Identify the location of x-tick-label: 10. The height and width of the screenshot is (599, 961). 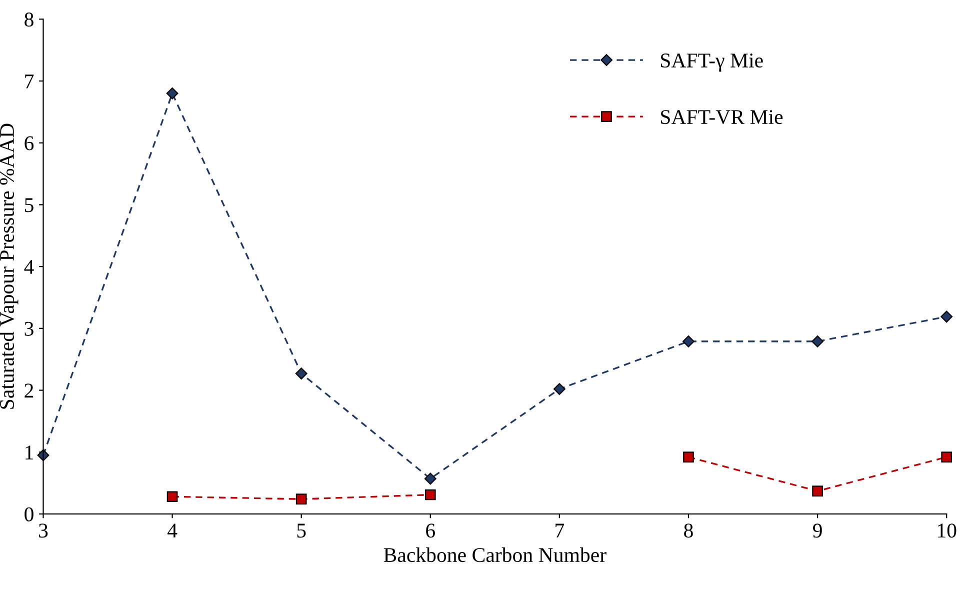
(947, 531).